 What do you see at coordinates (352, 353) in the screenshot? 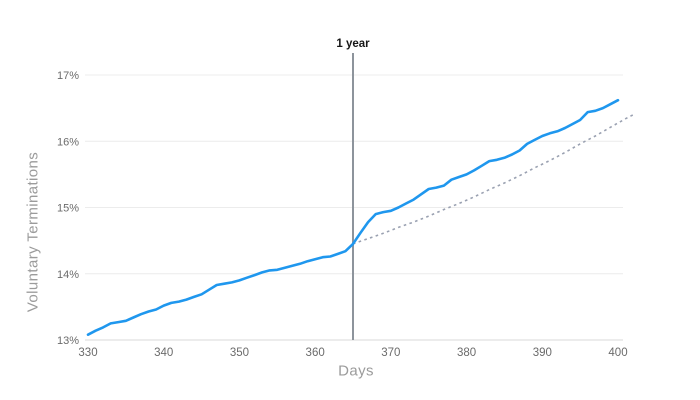
I see `x-tick-labels: 330 340 350 360 370 380 390 400` at bounding box center [352, 353].